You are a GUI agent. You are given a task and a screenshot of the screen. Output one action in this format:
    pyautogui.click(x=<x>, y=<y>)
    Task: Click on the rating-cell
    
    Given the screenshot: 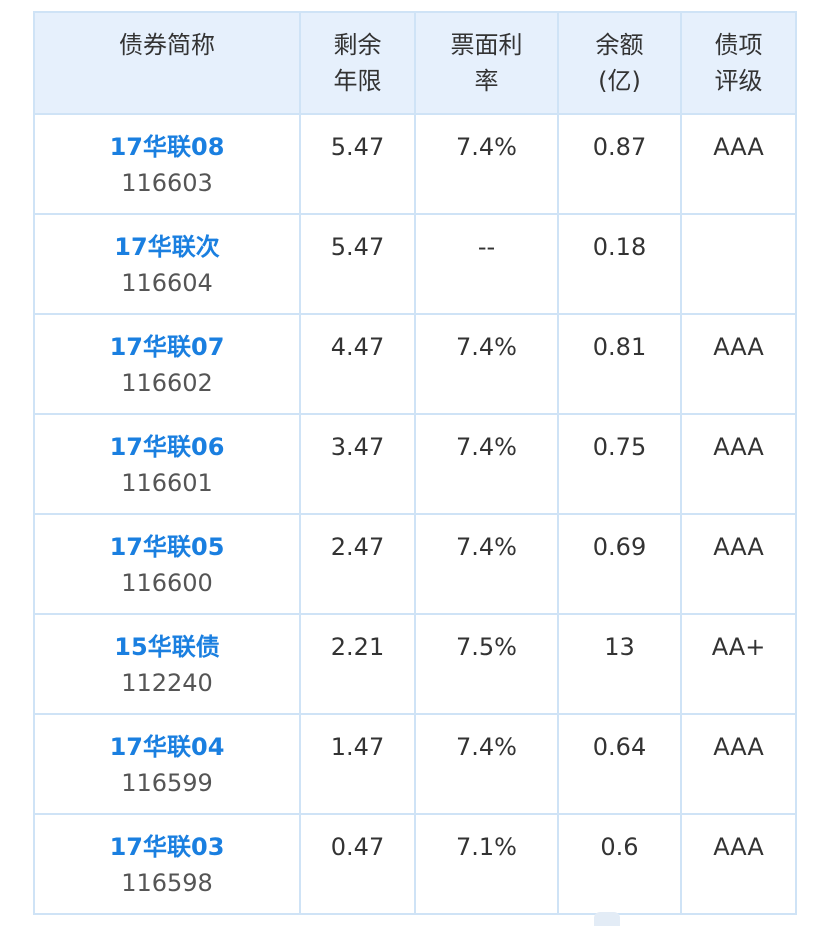 What is the action you would take?
    pyautogui.click(x=738, y=264)
    